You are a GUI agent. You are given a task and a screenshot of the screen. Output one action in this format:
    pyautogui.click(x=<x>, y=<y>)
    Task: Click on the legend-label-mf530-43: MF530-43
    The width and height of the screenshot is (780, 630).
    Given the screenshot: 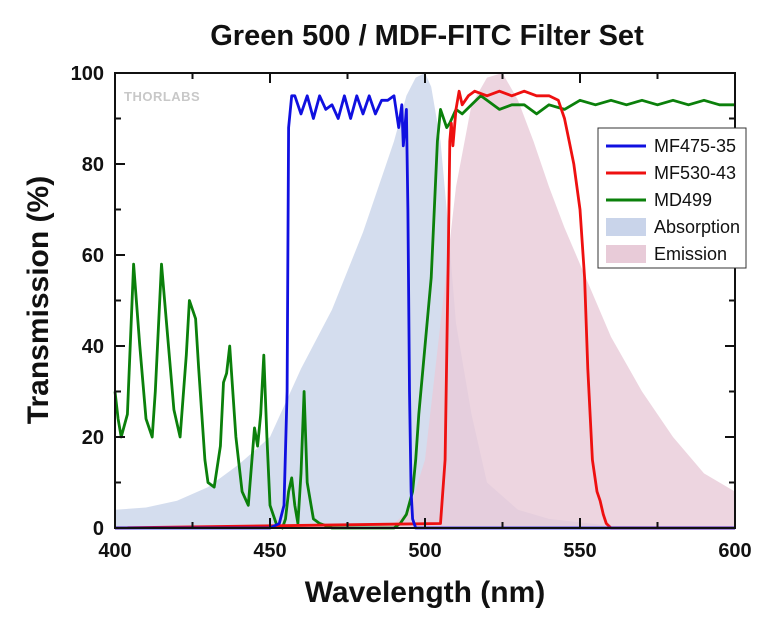 What is the action you would take?
    pyautogui.click(x=695, y=173)
    